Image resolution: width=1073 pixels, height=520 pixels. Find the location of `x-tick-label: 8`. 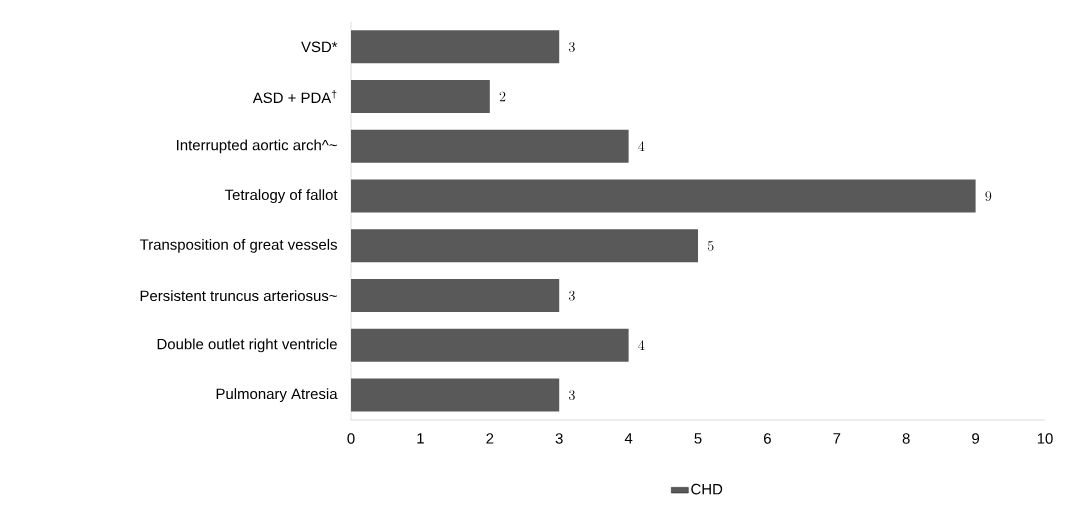

x-tick-label: 8 is located at coordinates (906, 438).